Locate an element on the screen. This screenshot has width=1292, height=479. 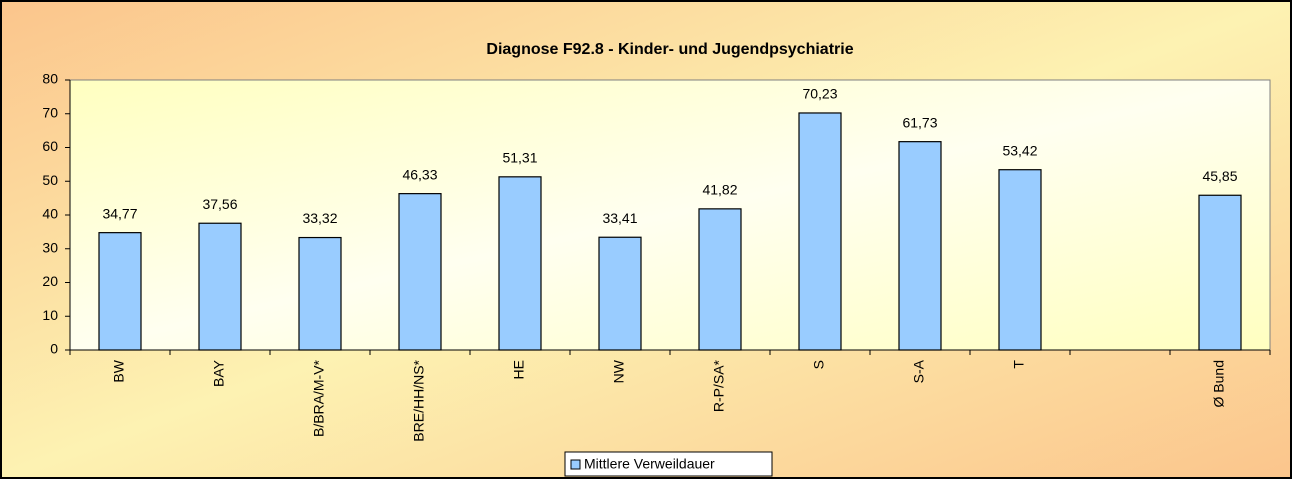
y-tick-label: 60 is located at coordinates (50, 146).